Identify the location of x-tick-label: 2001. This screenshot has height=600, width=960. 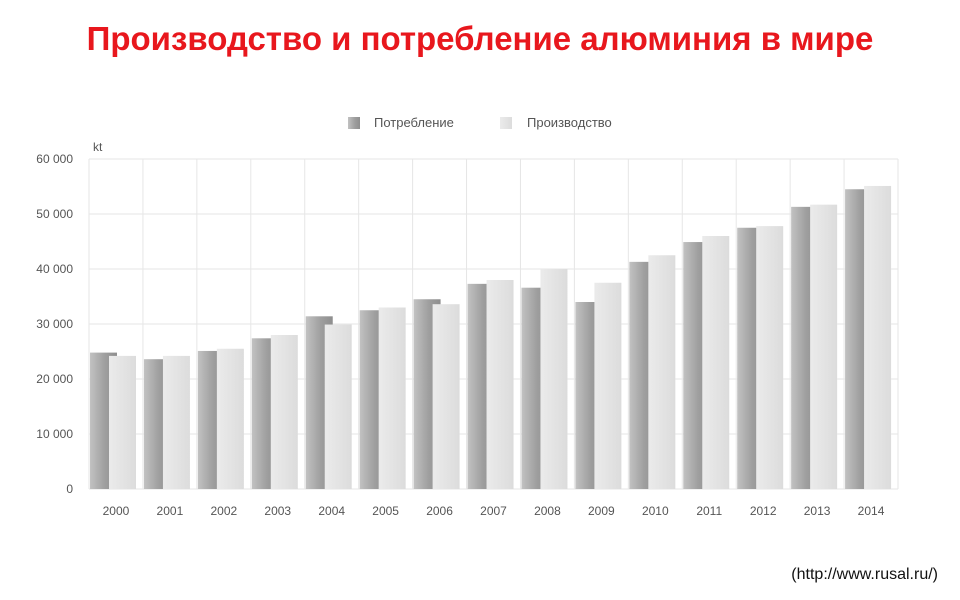
(170, 511).